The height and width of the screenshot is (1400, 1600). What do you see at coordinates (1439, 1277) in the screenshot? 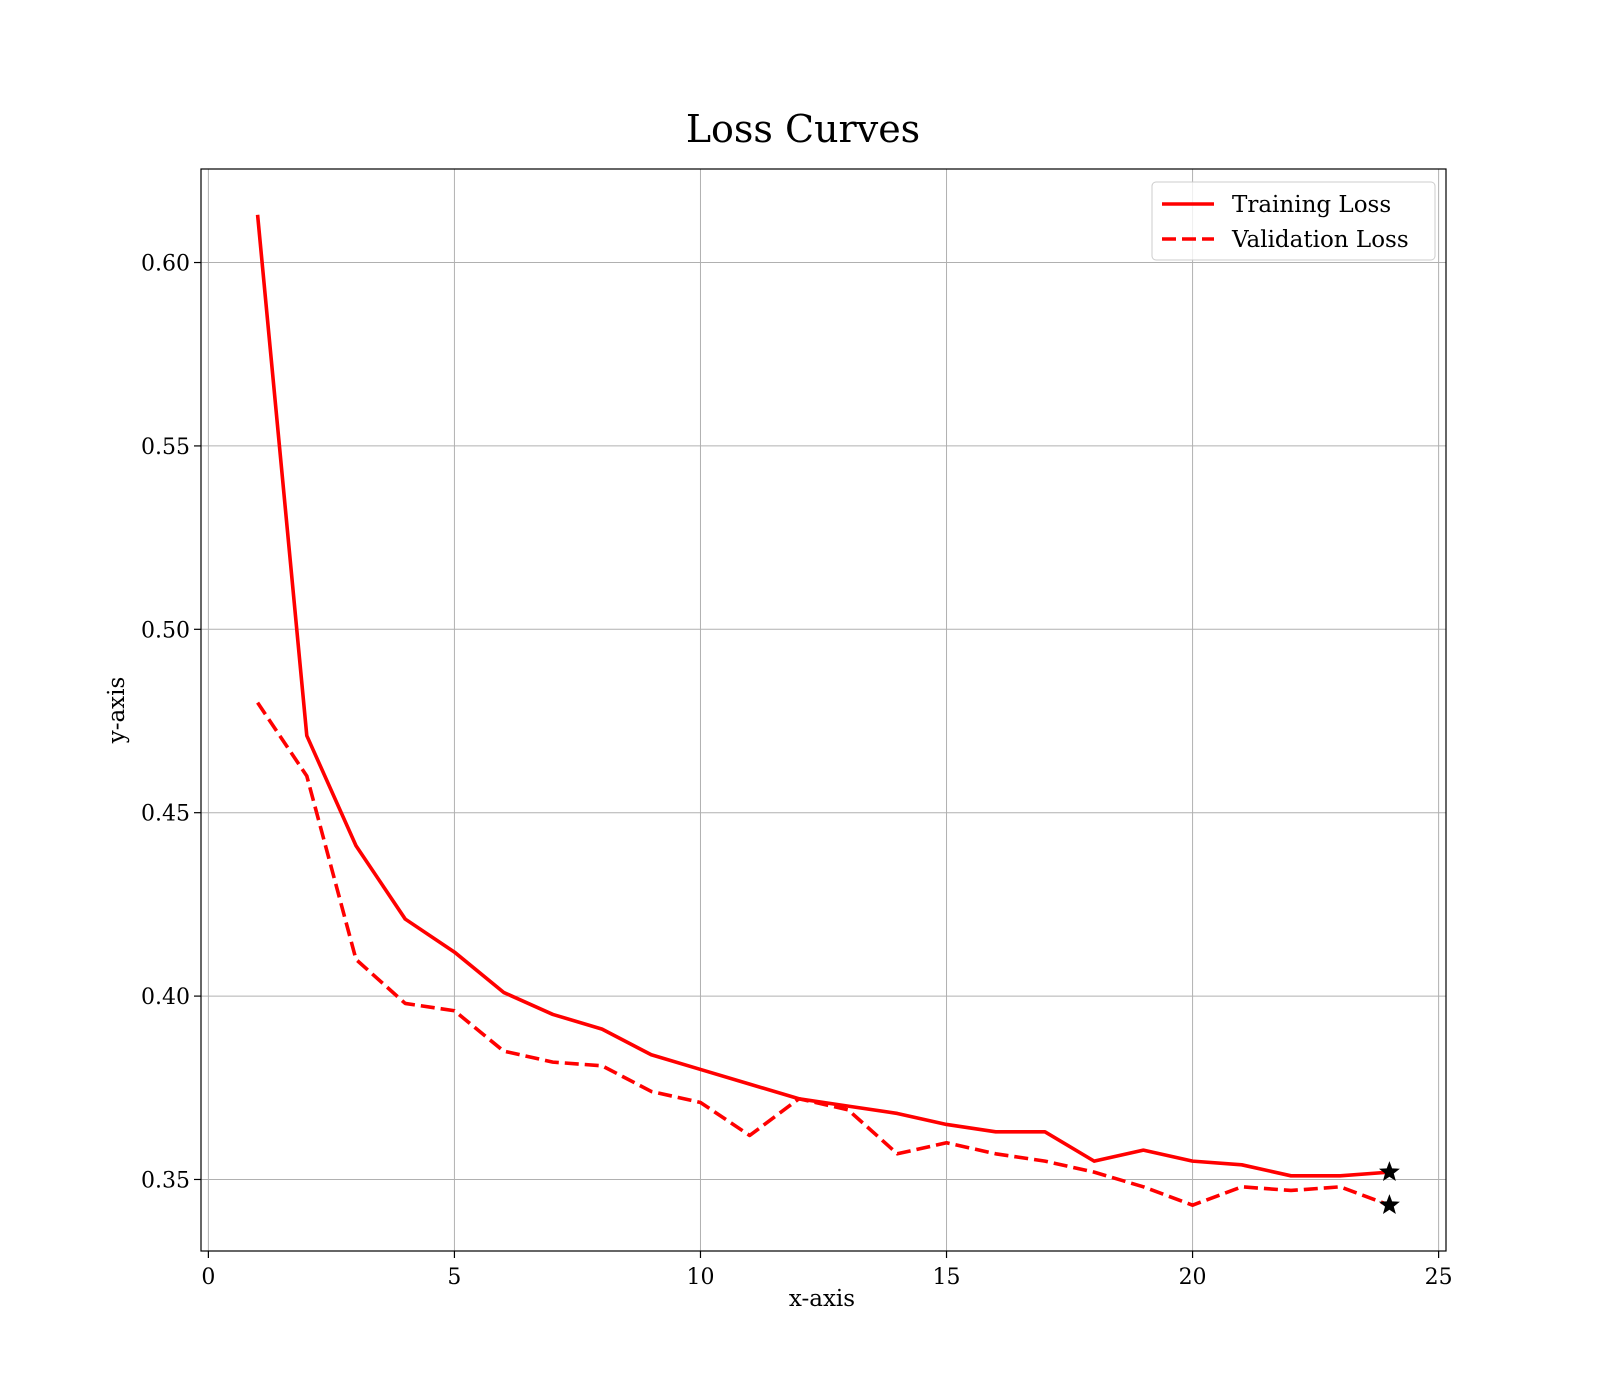
I see `x-tick-label-5: 25` at bounding box center [1439, 1277].